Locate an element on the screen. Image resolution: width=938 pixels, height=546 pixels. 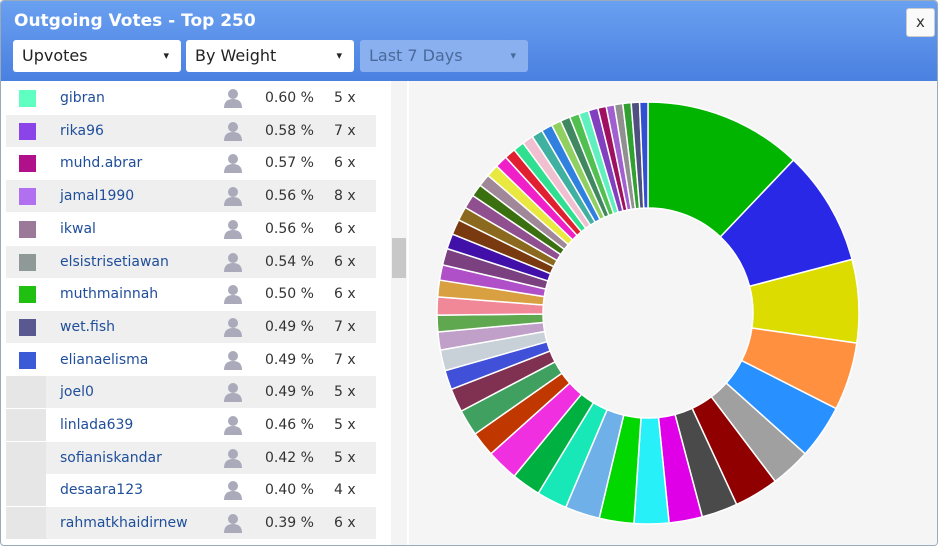
table-row: muhd.abrar 0.57 % 6 x is located at coordinates (191, 163).